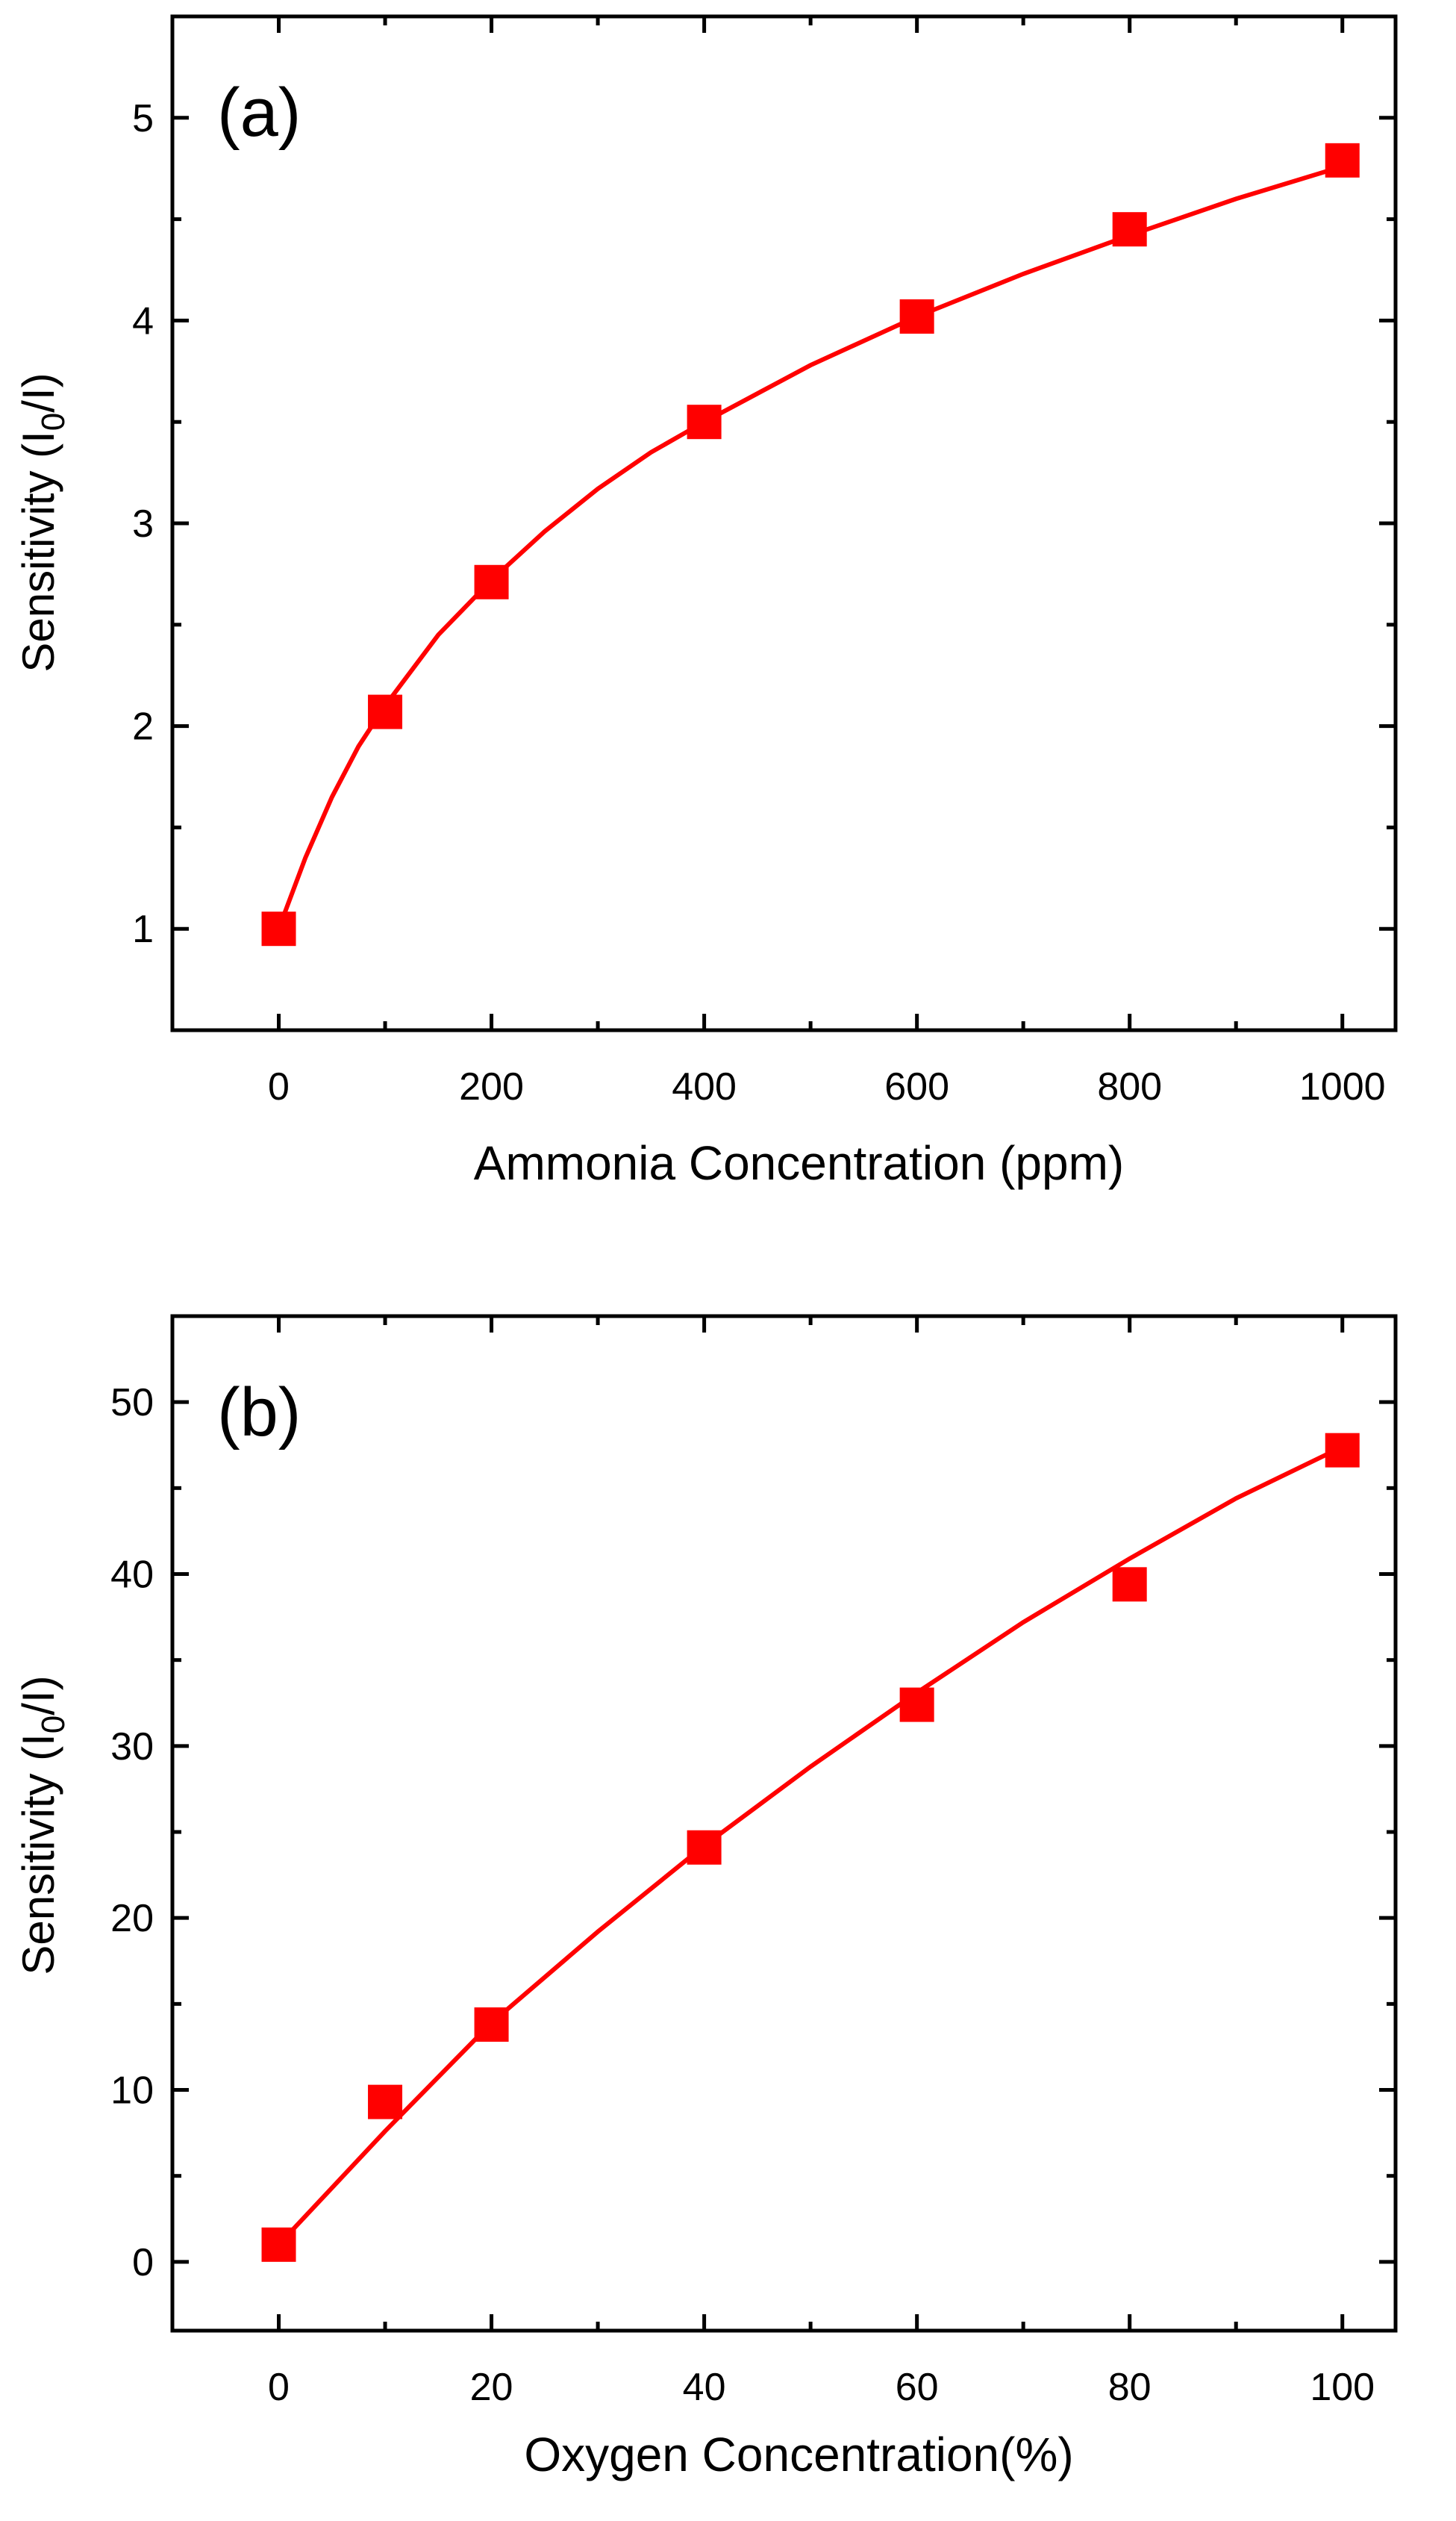 The image size is (1456, 2521). What do you see at coordinates (1129, 1087) in the screenshot?
I see `panel-a-xtick-label-4: 800` at bounding box center [1129, 1087].